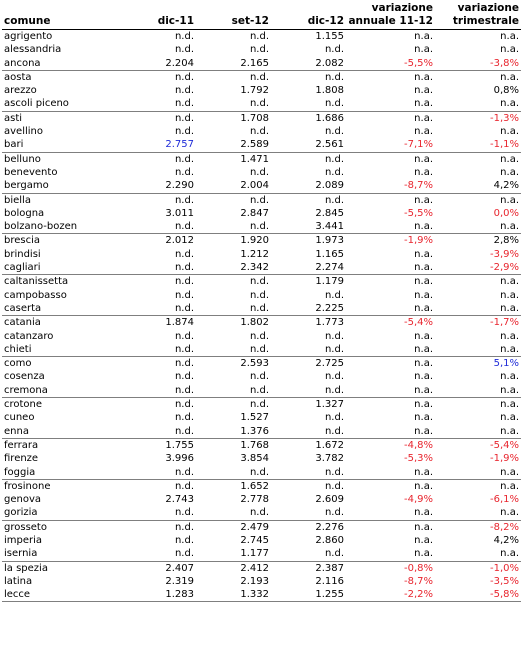 The width and height of the screenshot is (532, 645). What do you see at coordinates (261, 172) in the screenshot?
I see `table-row: benevento n.d. n.d. n.d. n.a. n.a.` at bounding box center [261, 172].